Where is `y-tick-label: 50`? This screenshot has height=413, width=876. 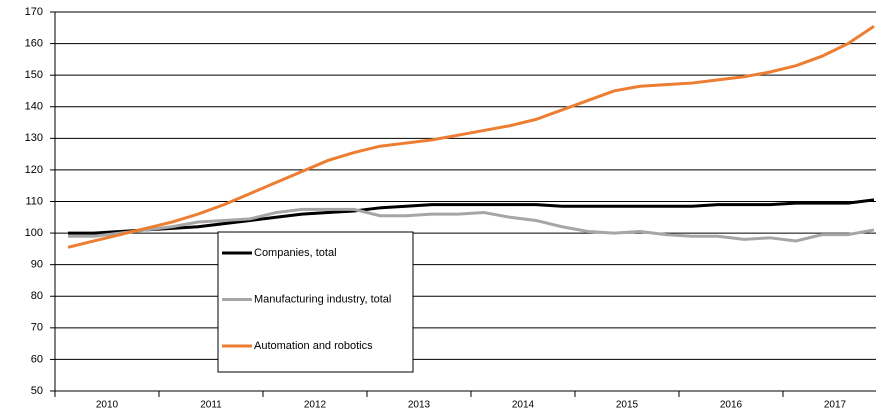
y-tick-label: 50 is located at coordinates (37, 391).